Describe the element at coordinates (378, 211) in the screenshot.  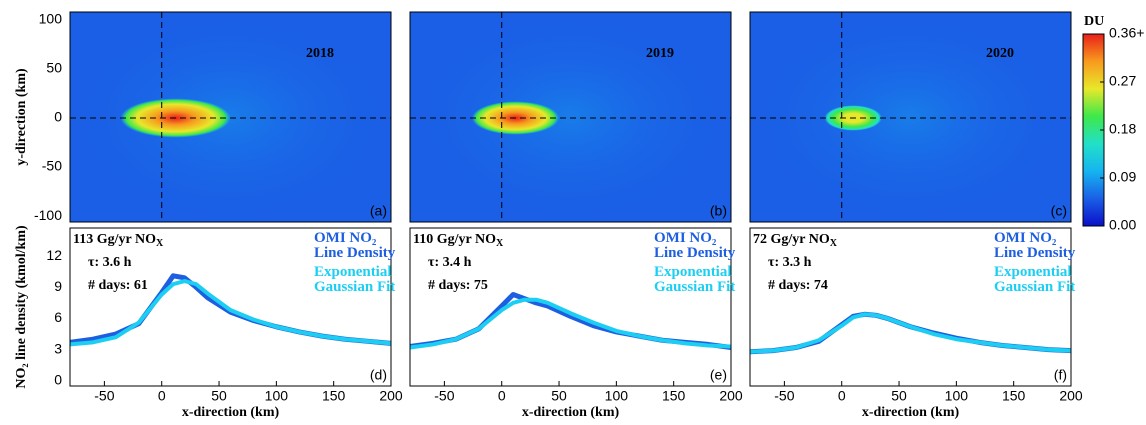
I see `panel-label: (a)` at that location.